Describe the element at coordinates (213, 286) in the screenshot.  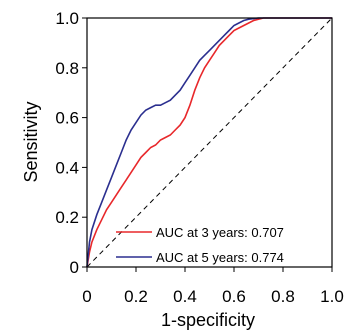
I see `x-axis: 0 0.2 0.4 0.6 0.8 1.0` at that location.